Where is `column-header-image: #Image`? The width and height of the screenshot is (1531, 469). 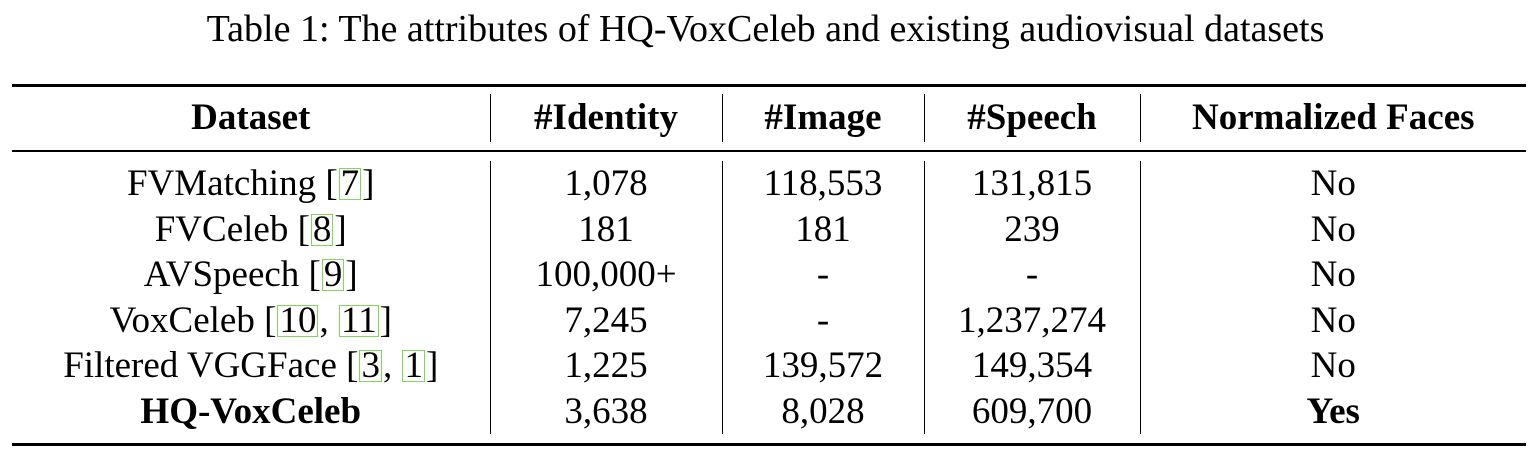
column-header-image: #Image is located at coordinates (823, 118).